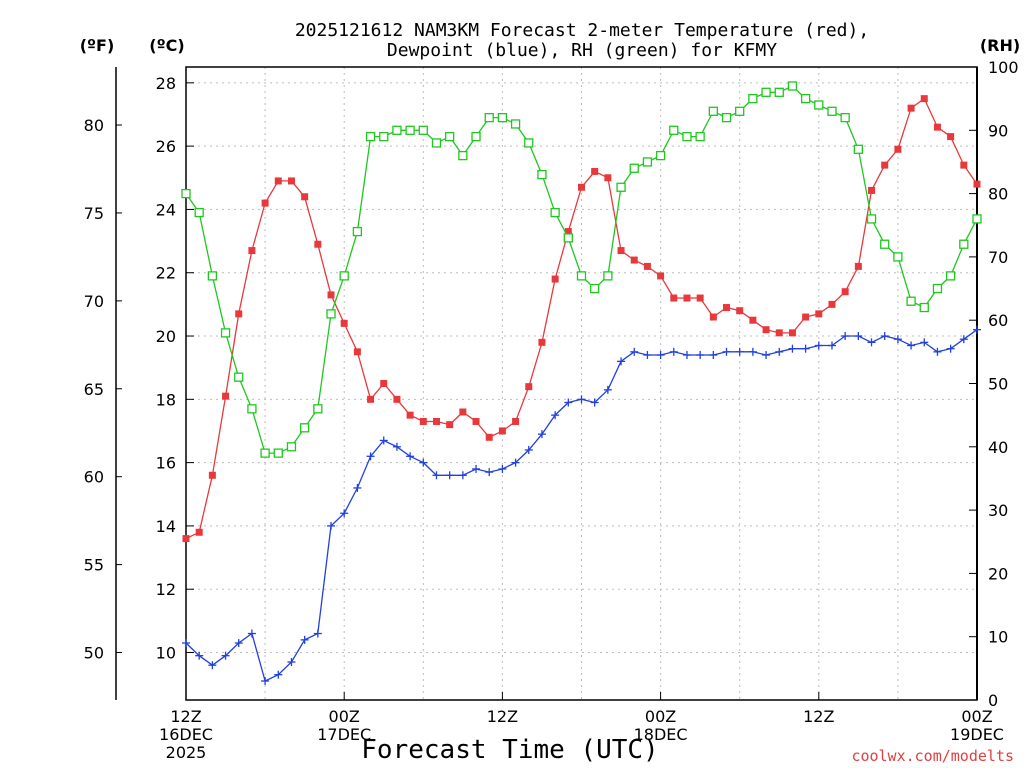 Image resolution: width=1024 pixels, height=768 pixels. Describe the element at coordinates (932, 756) in the screenshot. I see `credit-link: coolwx.com/modelts` at that location.